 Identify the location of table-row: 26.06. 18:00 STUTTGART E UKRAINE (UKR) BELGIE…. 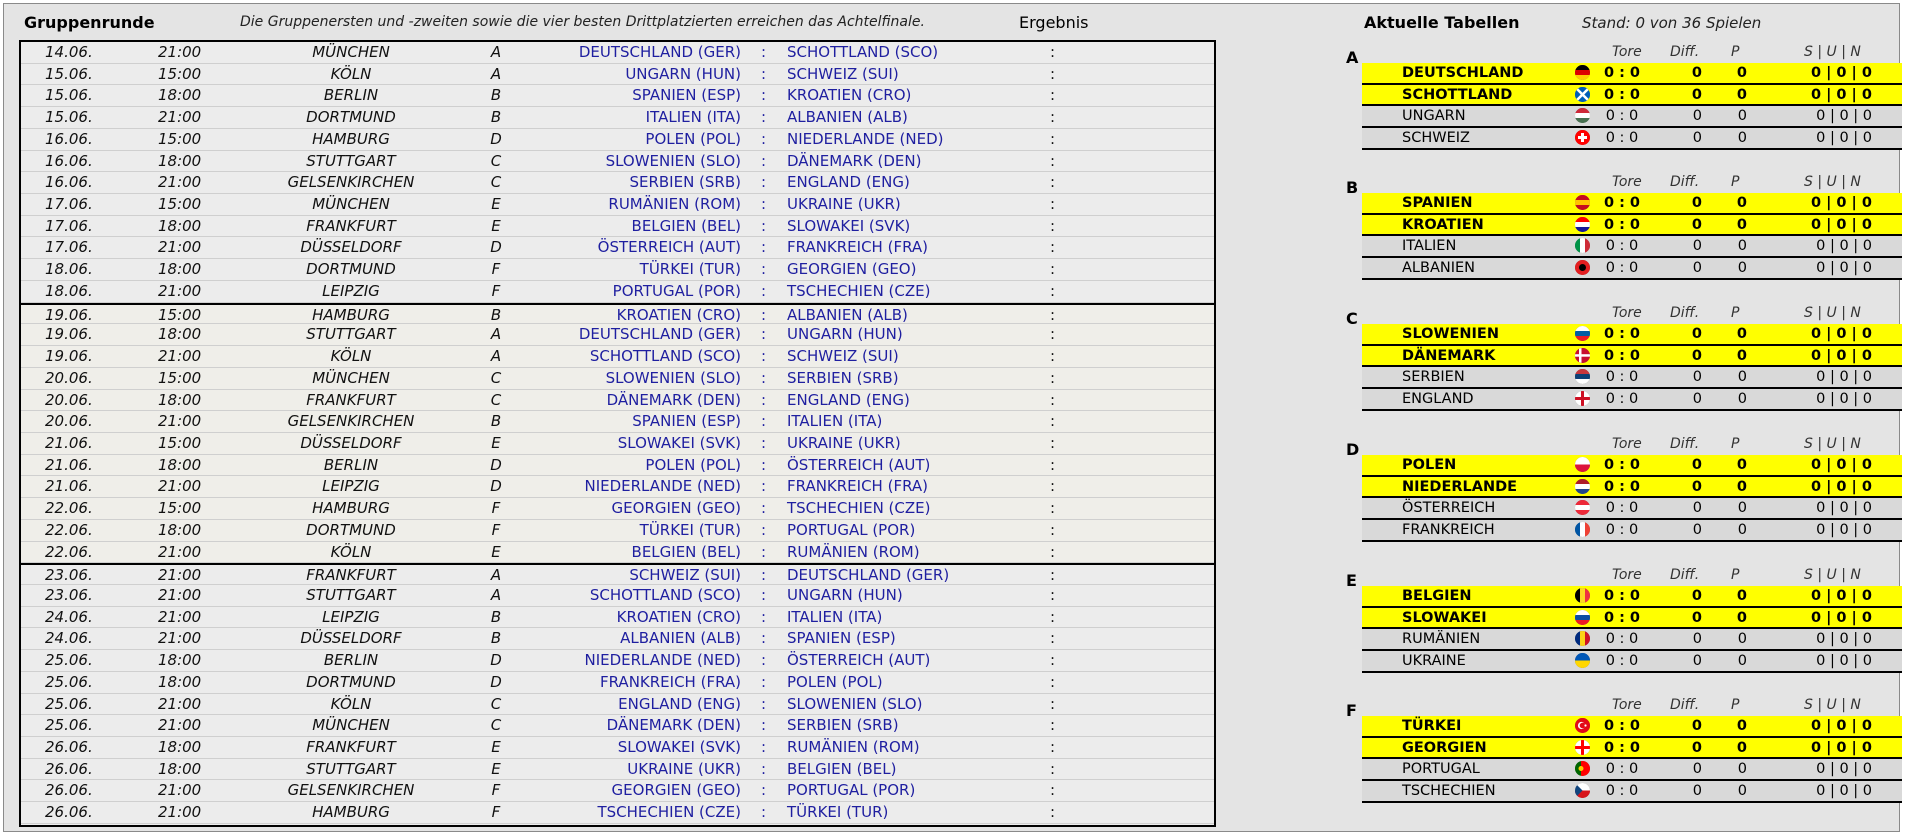
(617, 770).